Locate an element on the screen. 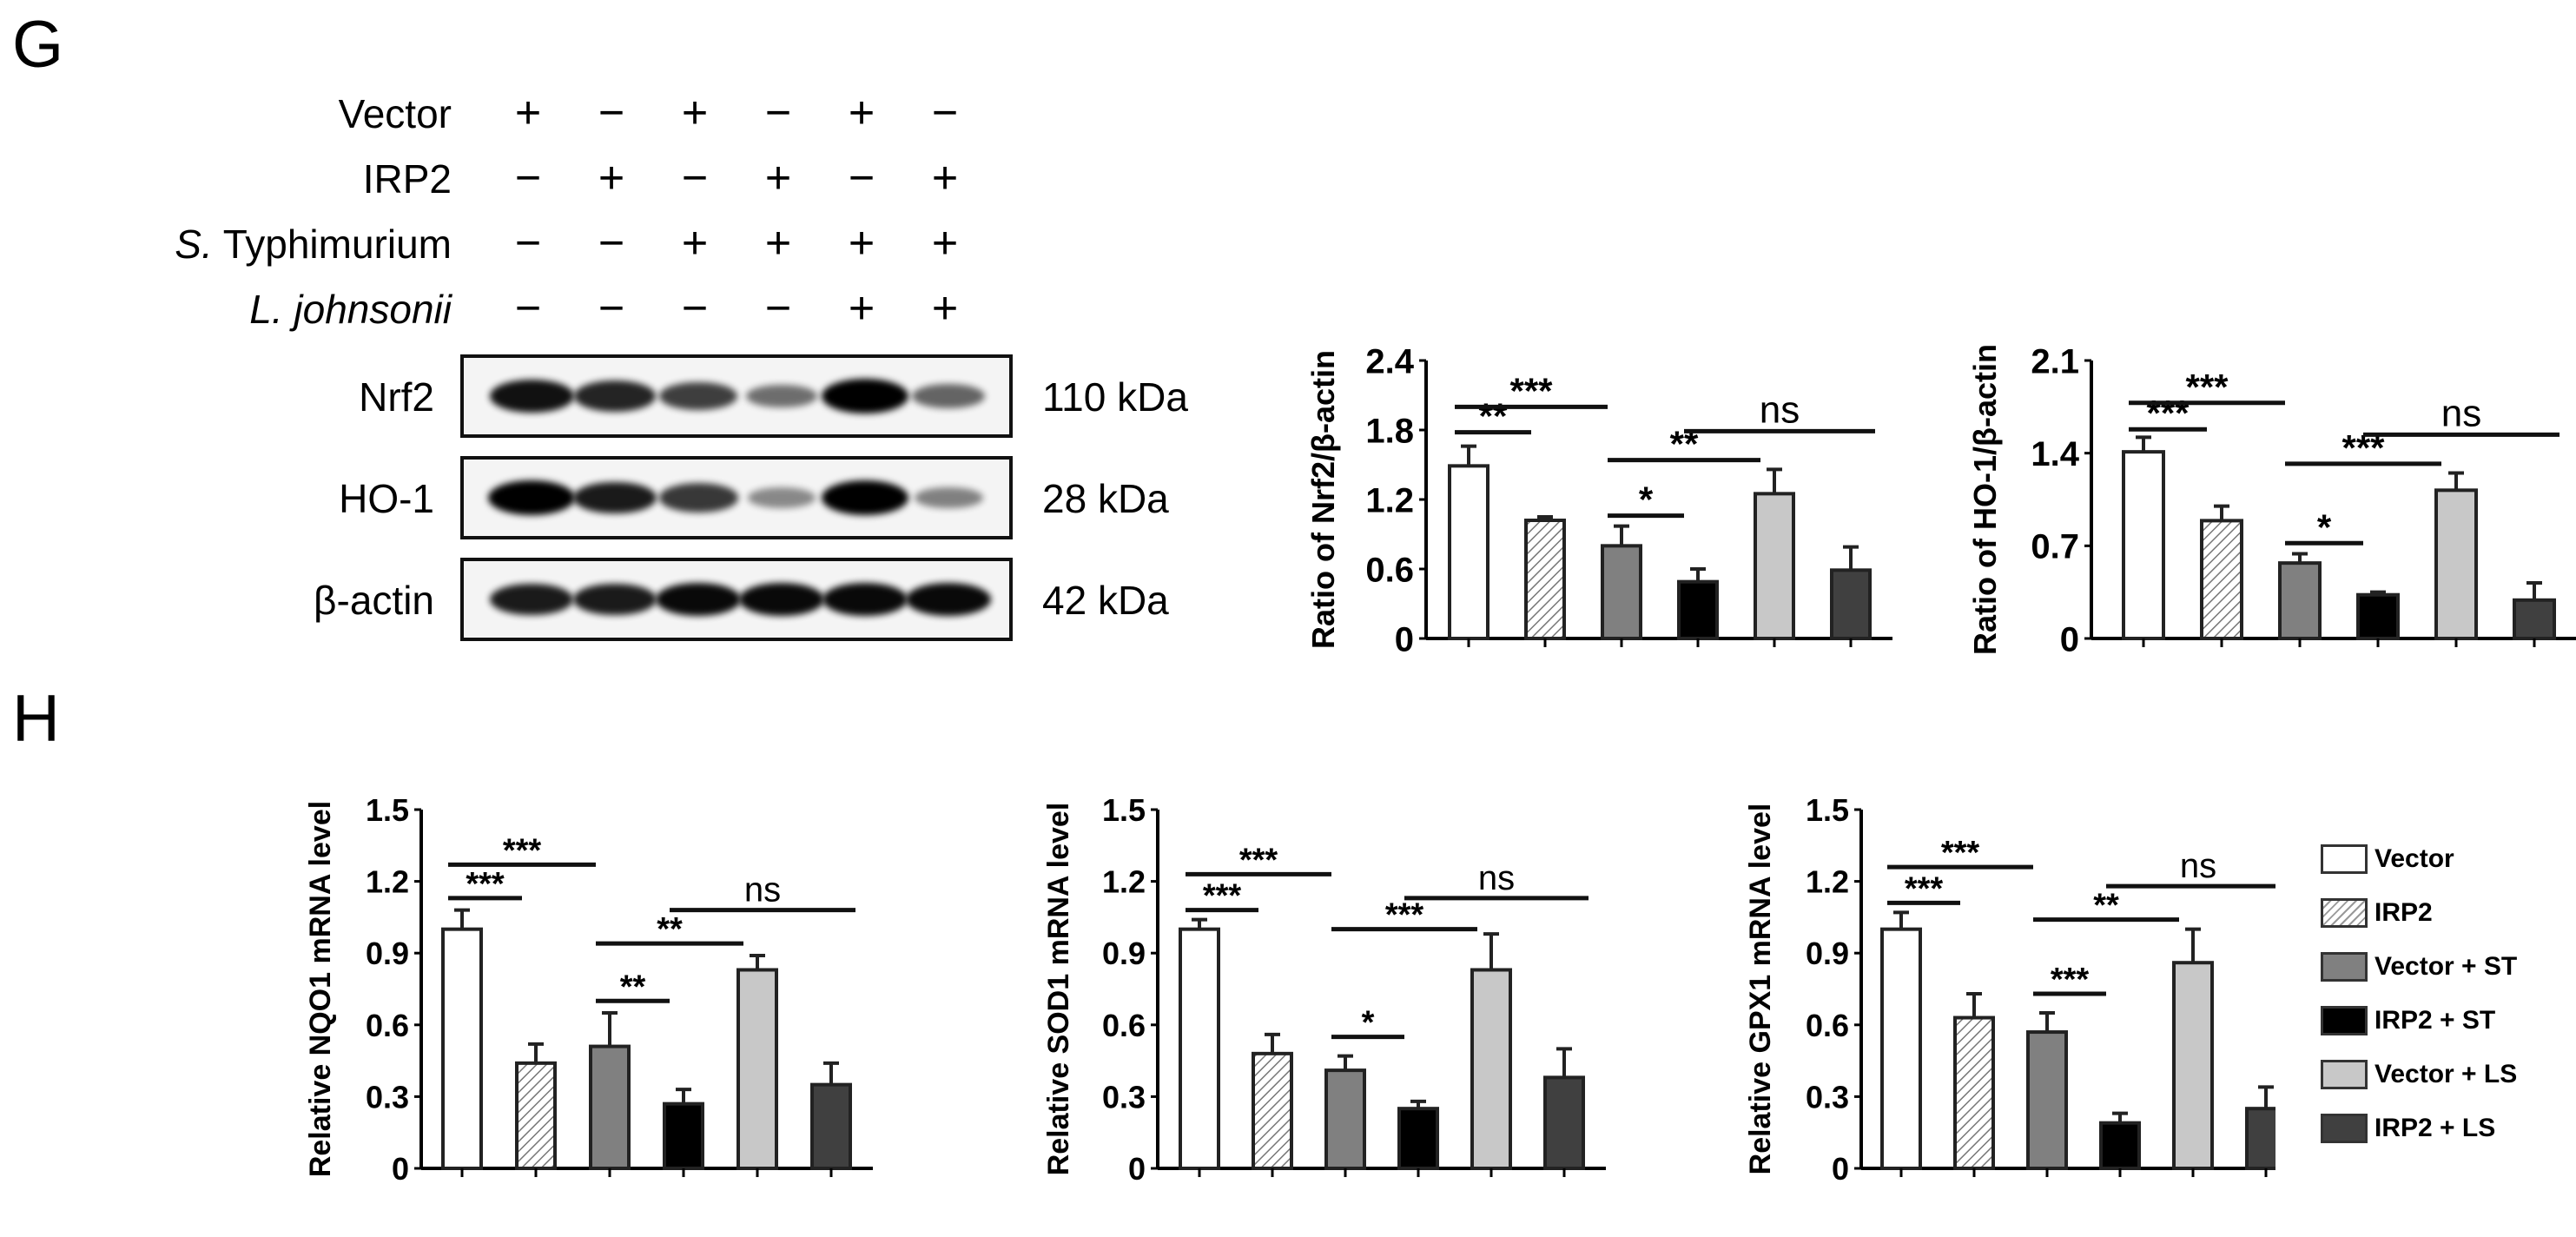 The width and height of the screenshot is (2576, 1237). legend-item-vector: Vector is located at coordinates (2419, 859).